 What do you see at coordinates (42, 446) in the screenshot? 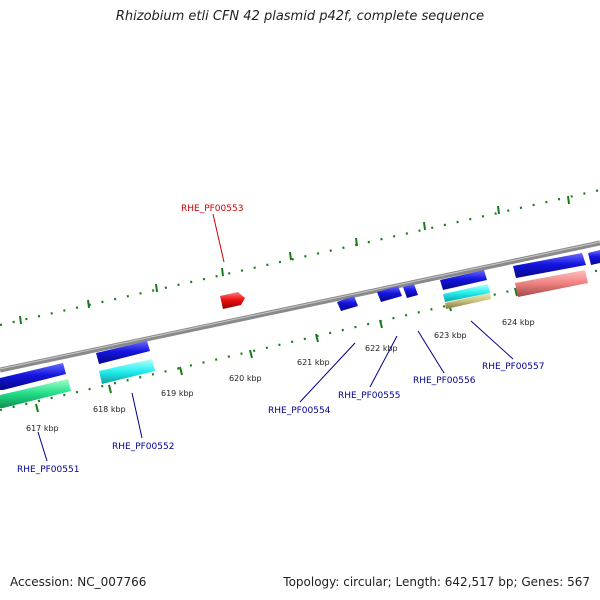
I see `leader-rhe-pf00551` at bounding box center [42, 446].